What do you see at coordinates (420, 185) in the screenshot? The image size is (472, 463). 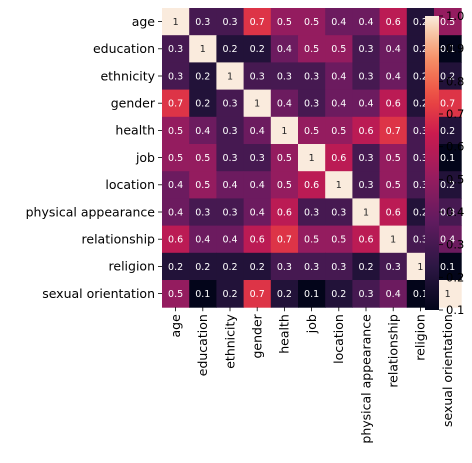 I see `cell-value-location-religion: 0.3` at bounding box center [420, 185].